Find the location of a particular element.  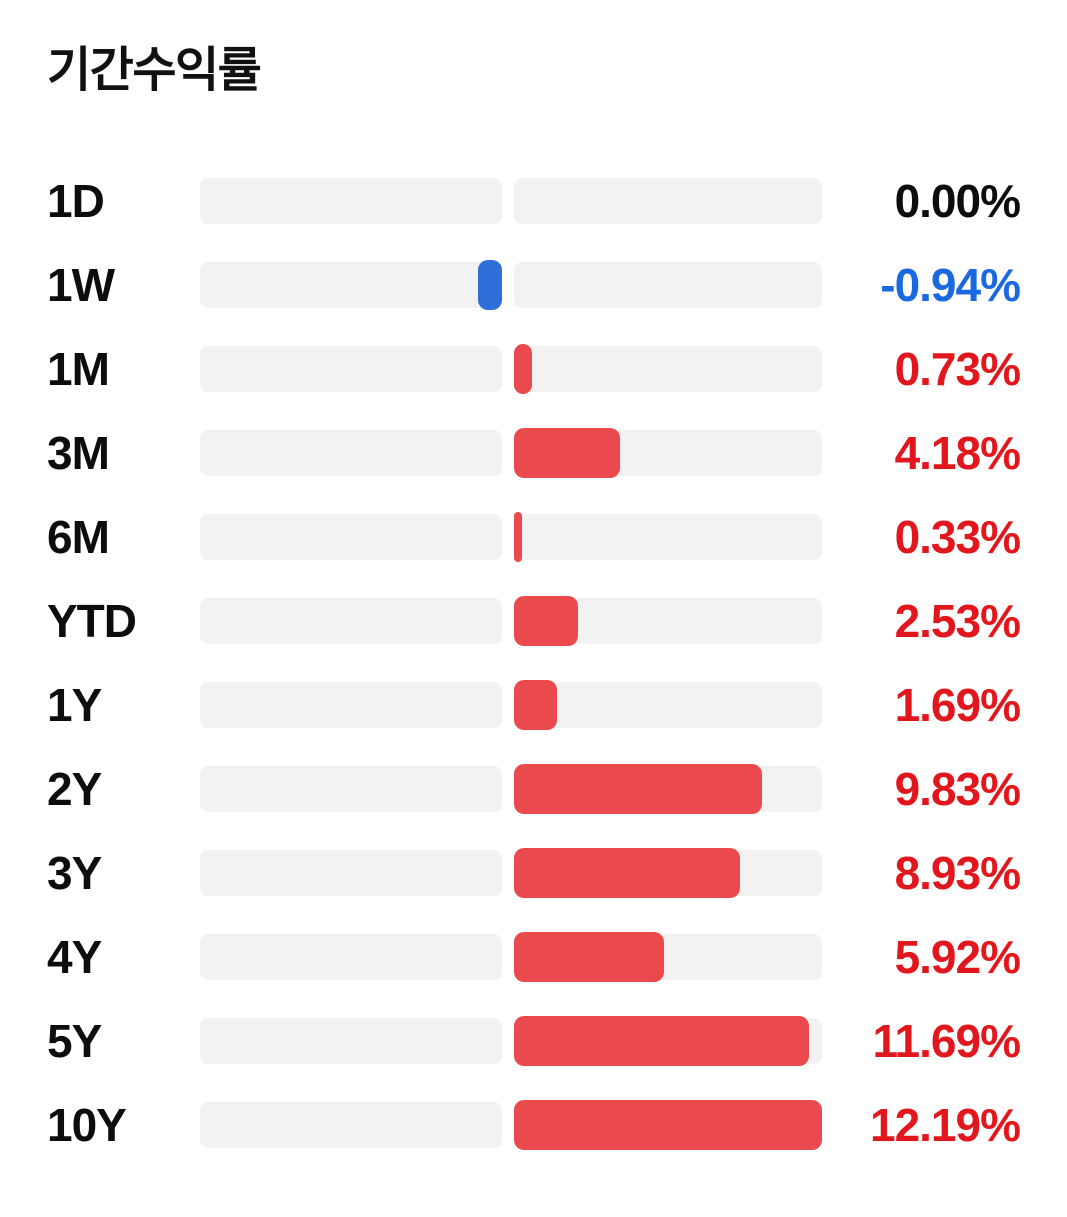

return-value: 8.93% is located at coordinates (957, 872).